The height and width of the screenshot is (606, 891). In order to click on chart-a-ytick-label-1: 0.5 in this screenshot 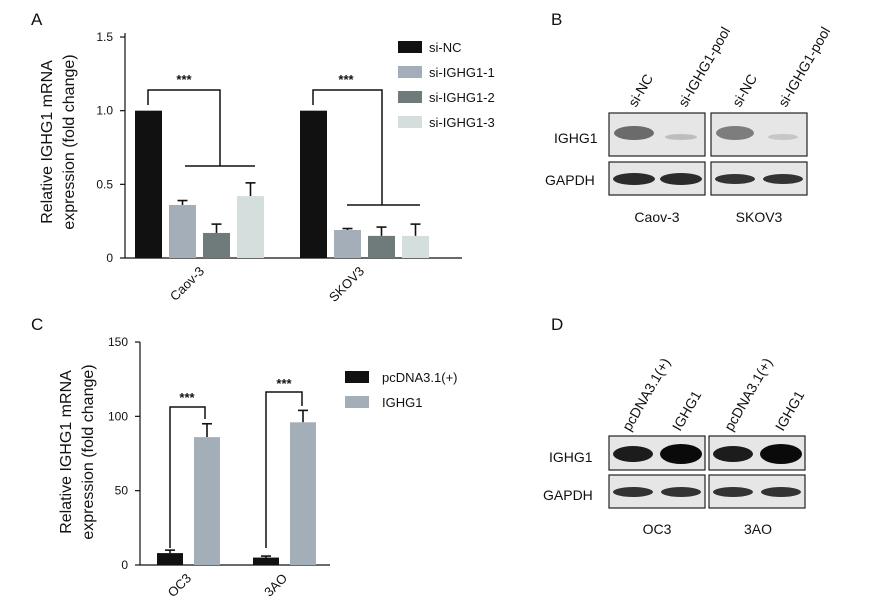, I will do `click(104, 184)`.